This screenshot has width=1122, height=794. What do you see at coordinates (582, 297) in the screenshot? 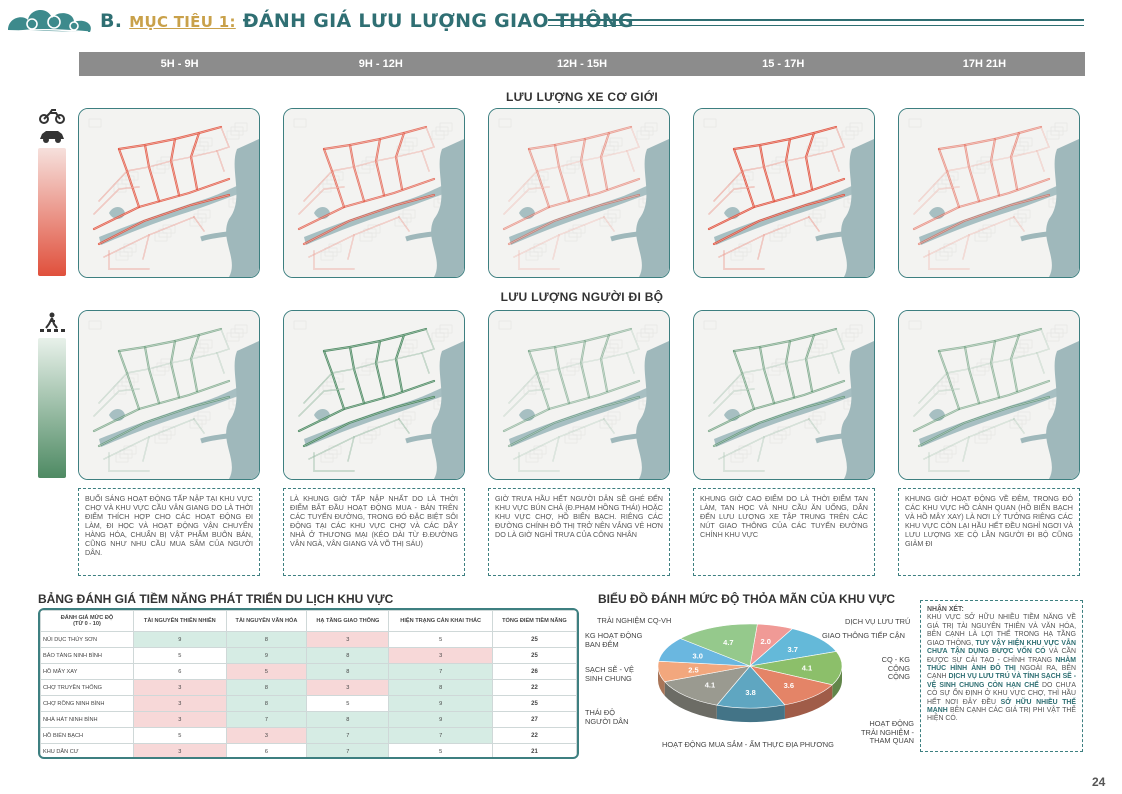
I see `pedestrian-section-title: LƯU LƯỢNG NGƯỜI ĐI BỘ` at bounding box center [582, 297].